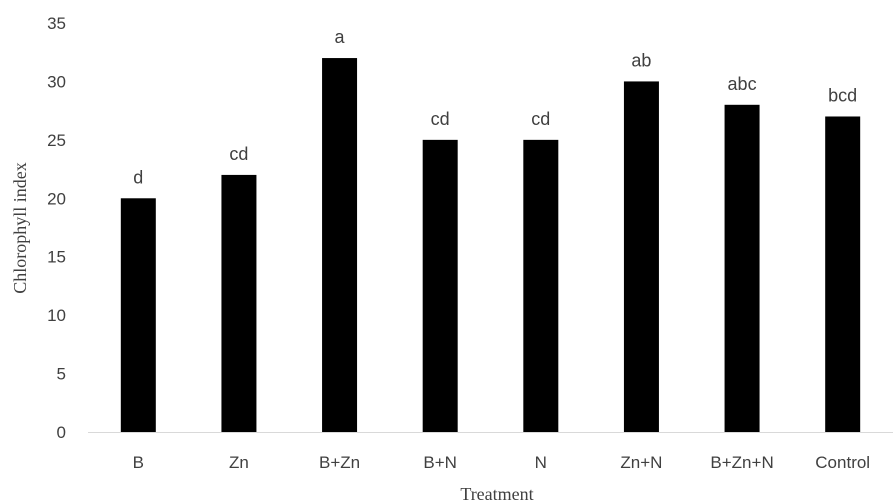 The image size is (895, 504). What do you see at coordinates (641, 60) in the screenshot?
I see `bar-data-label: ab` at bounding box center [641, 60].